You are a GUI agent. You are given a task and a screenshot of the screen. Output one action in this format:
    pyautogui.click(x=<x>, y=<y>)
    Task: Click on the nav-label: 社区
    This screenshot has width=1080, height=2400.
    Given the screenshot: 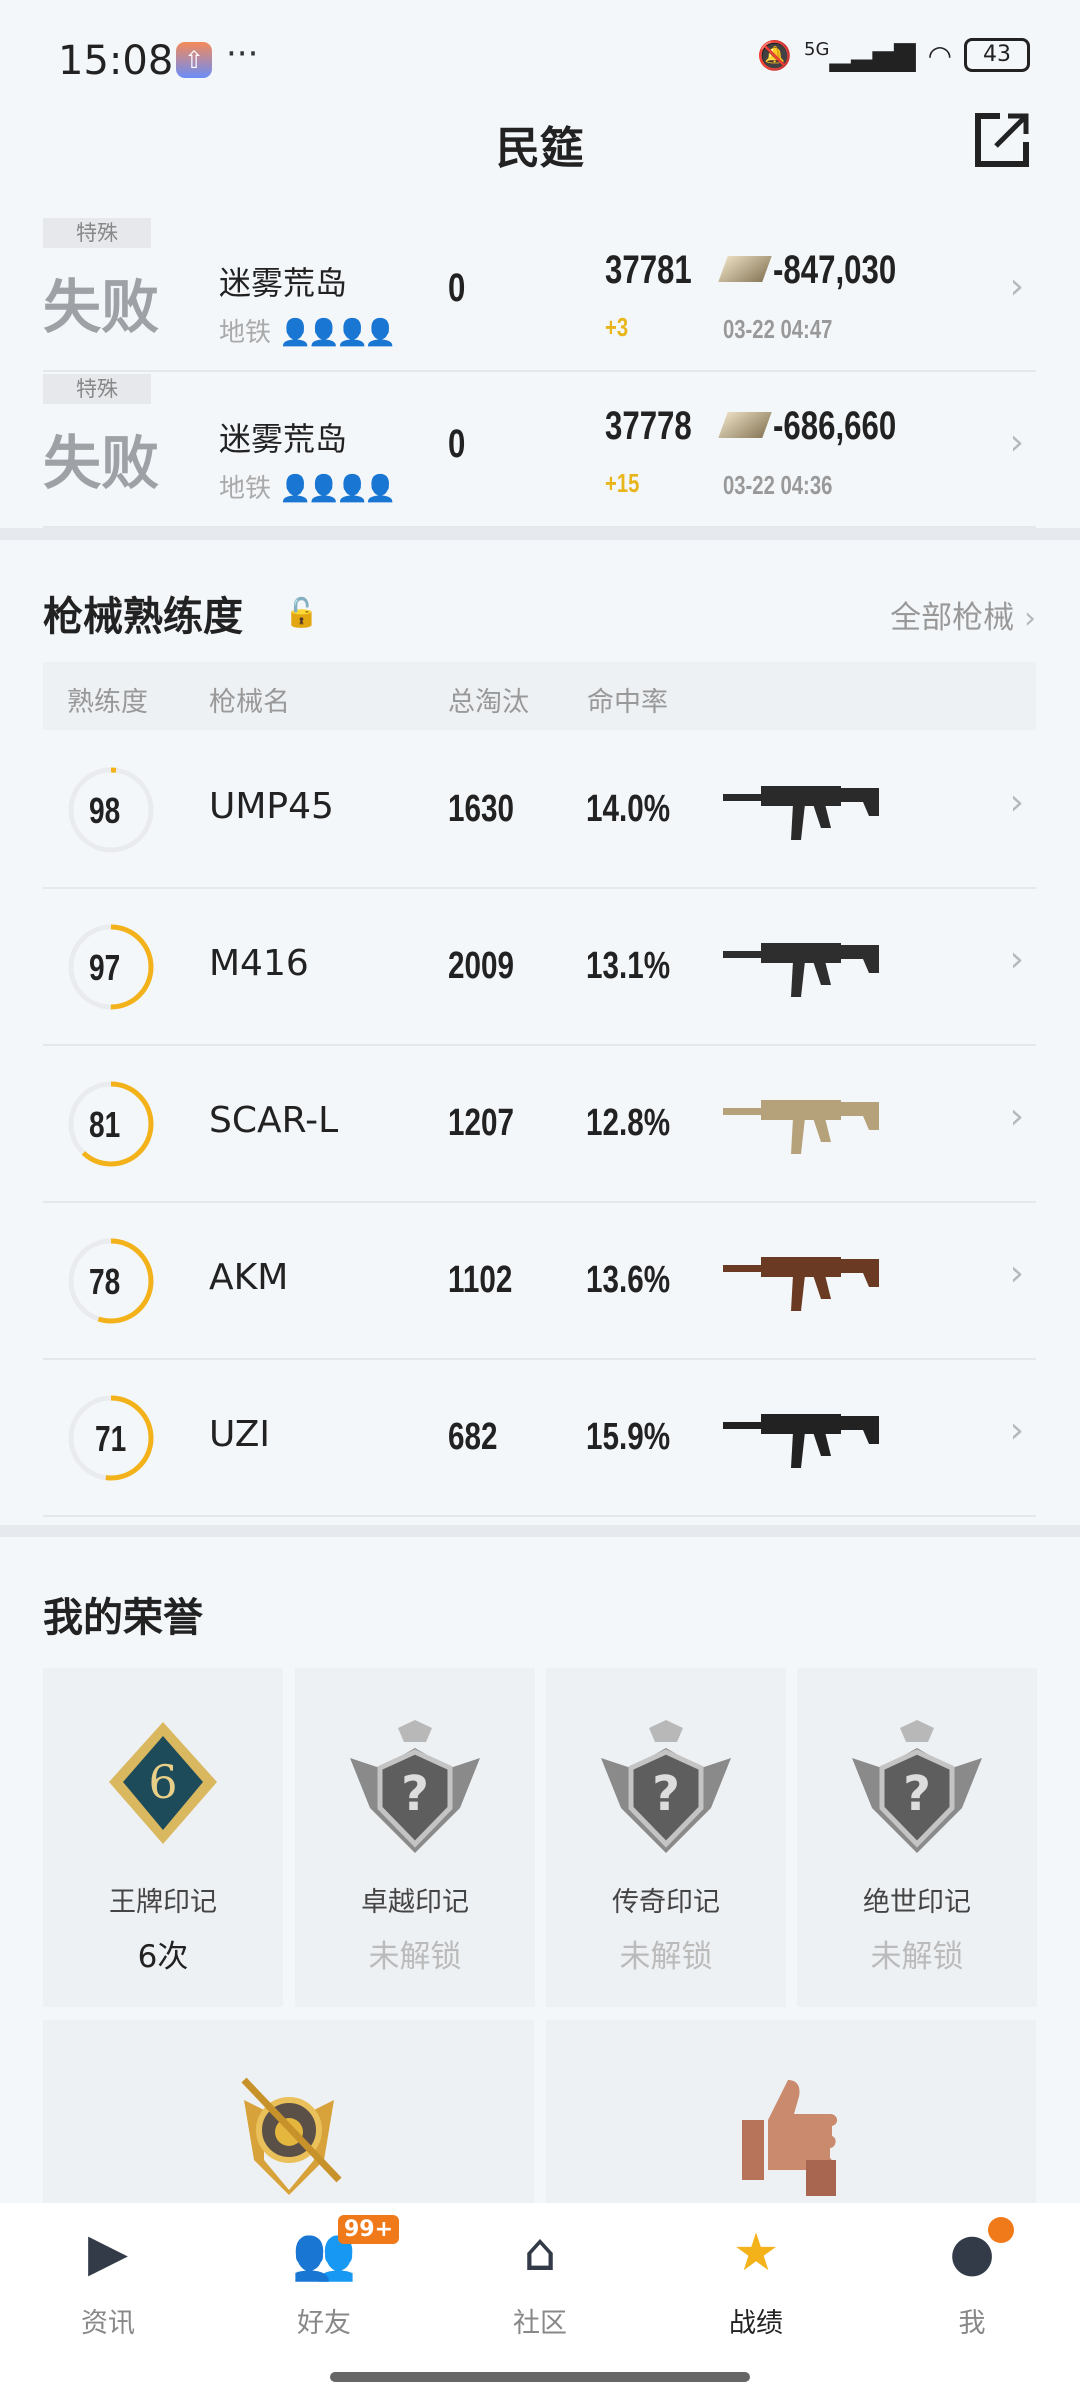 What is the action you would take?
    pyautogui.click(x=540, y=2323)
    